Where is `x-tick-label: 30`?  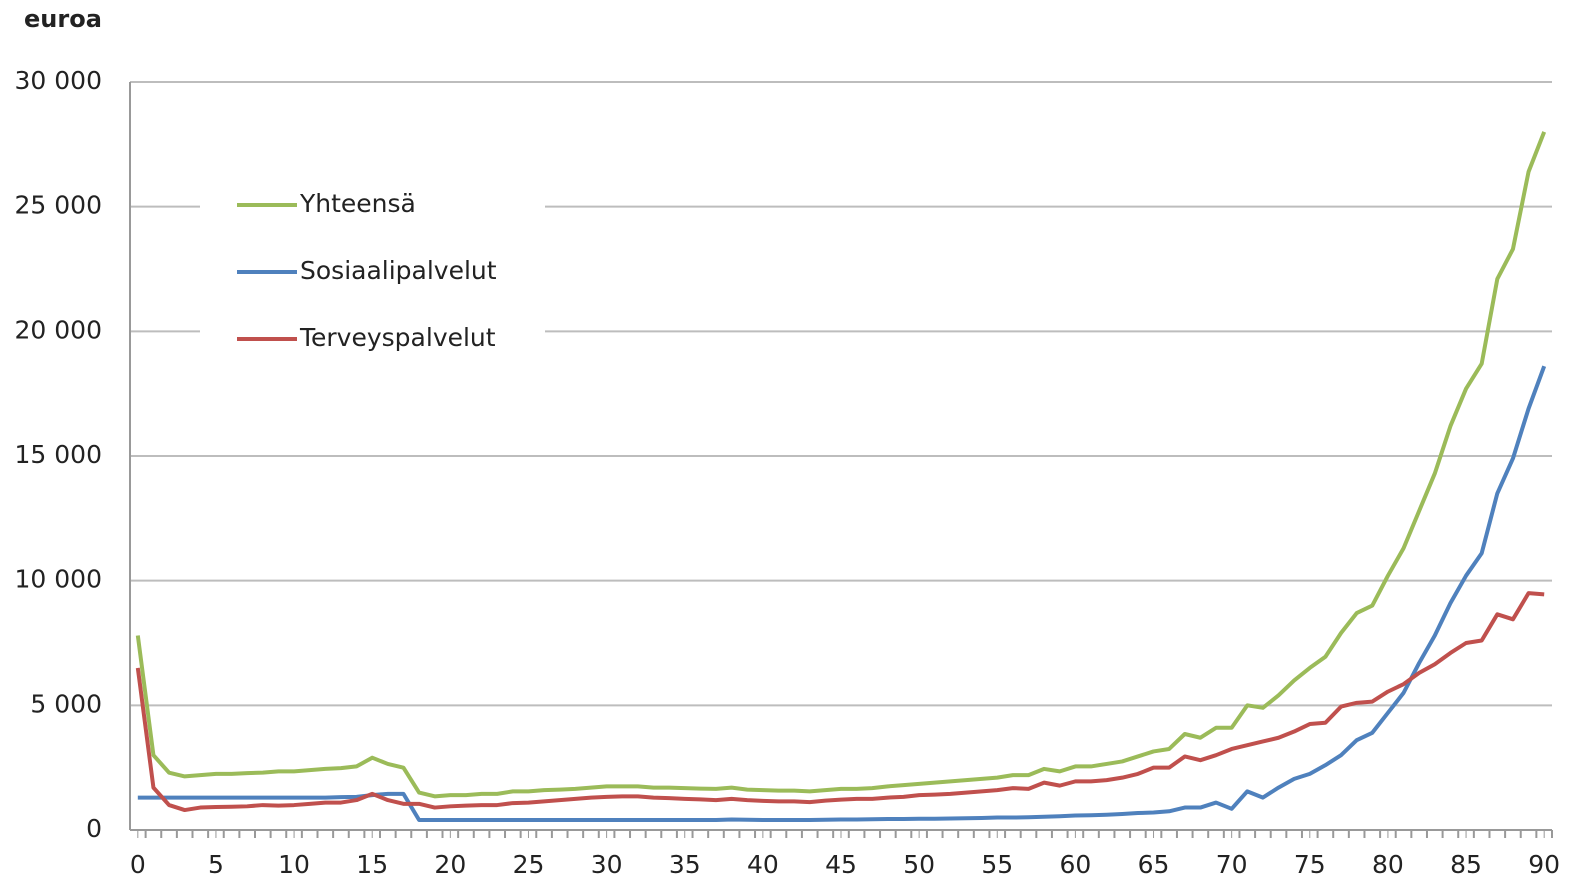
x-tick-label: 30 is located at coordinates (607, 864).